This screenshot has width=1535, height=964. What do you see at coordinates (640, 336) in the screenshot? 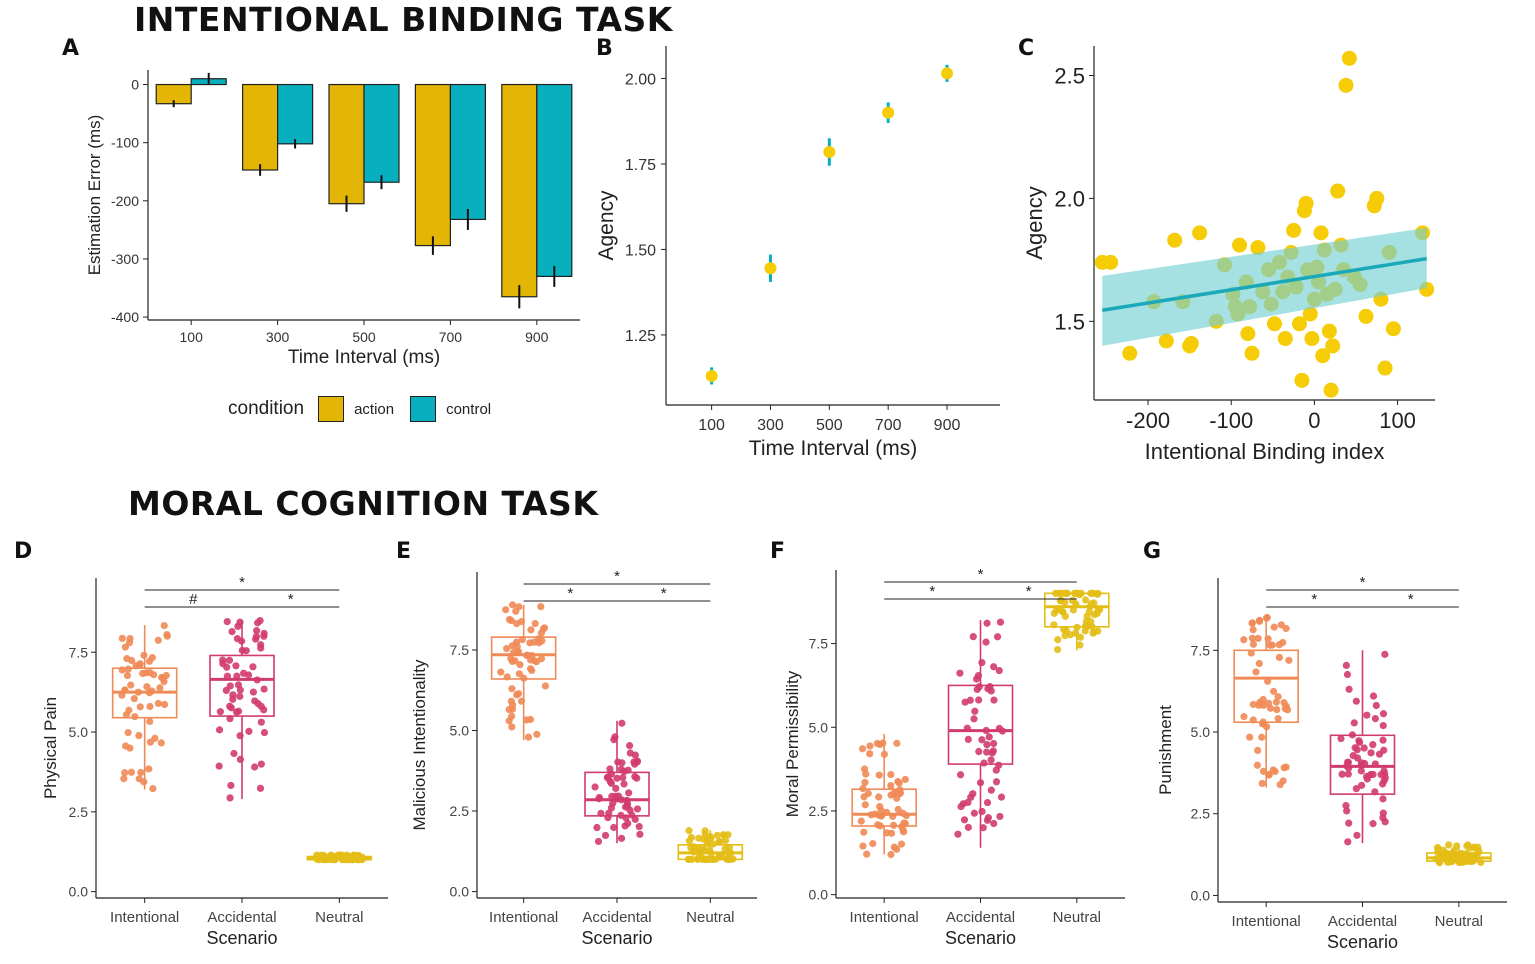
I see `y-tick-label: 1.25` at bounding box center [640, 336].